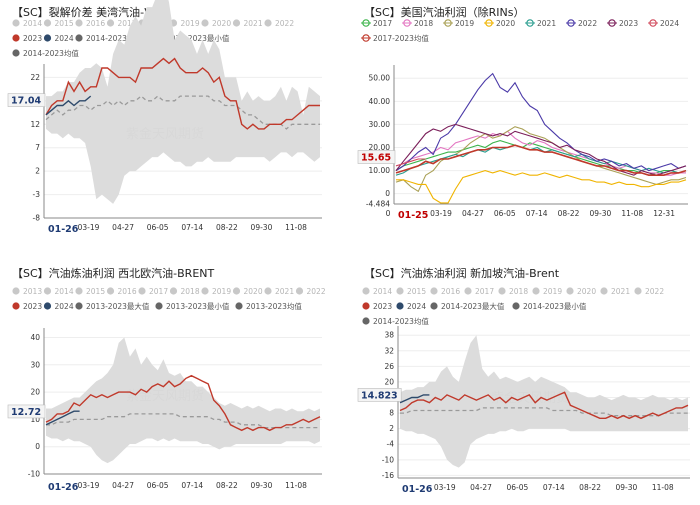 Image resolution: width=700 pixels, height=505 pixels. What do you see at coordinates (382, 306) in the screenshot?
I see `legend-label: 2023` at bounding box center [382, 306].